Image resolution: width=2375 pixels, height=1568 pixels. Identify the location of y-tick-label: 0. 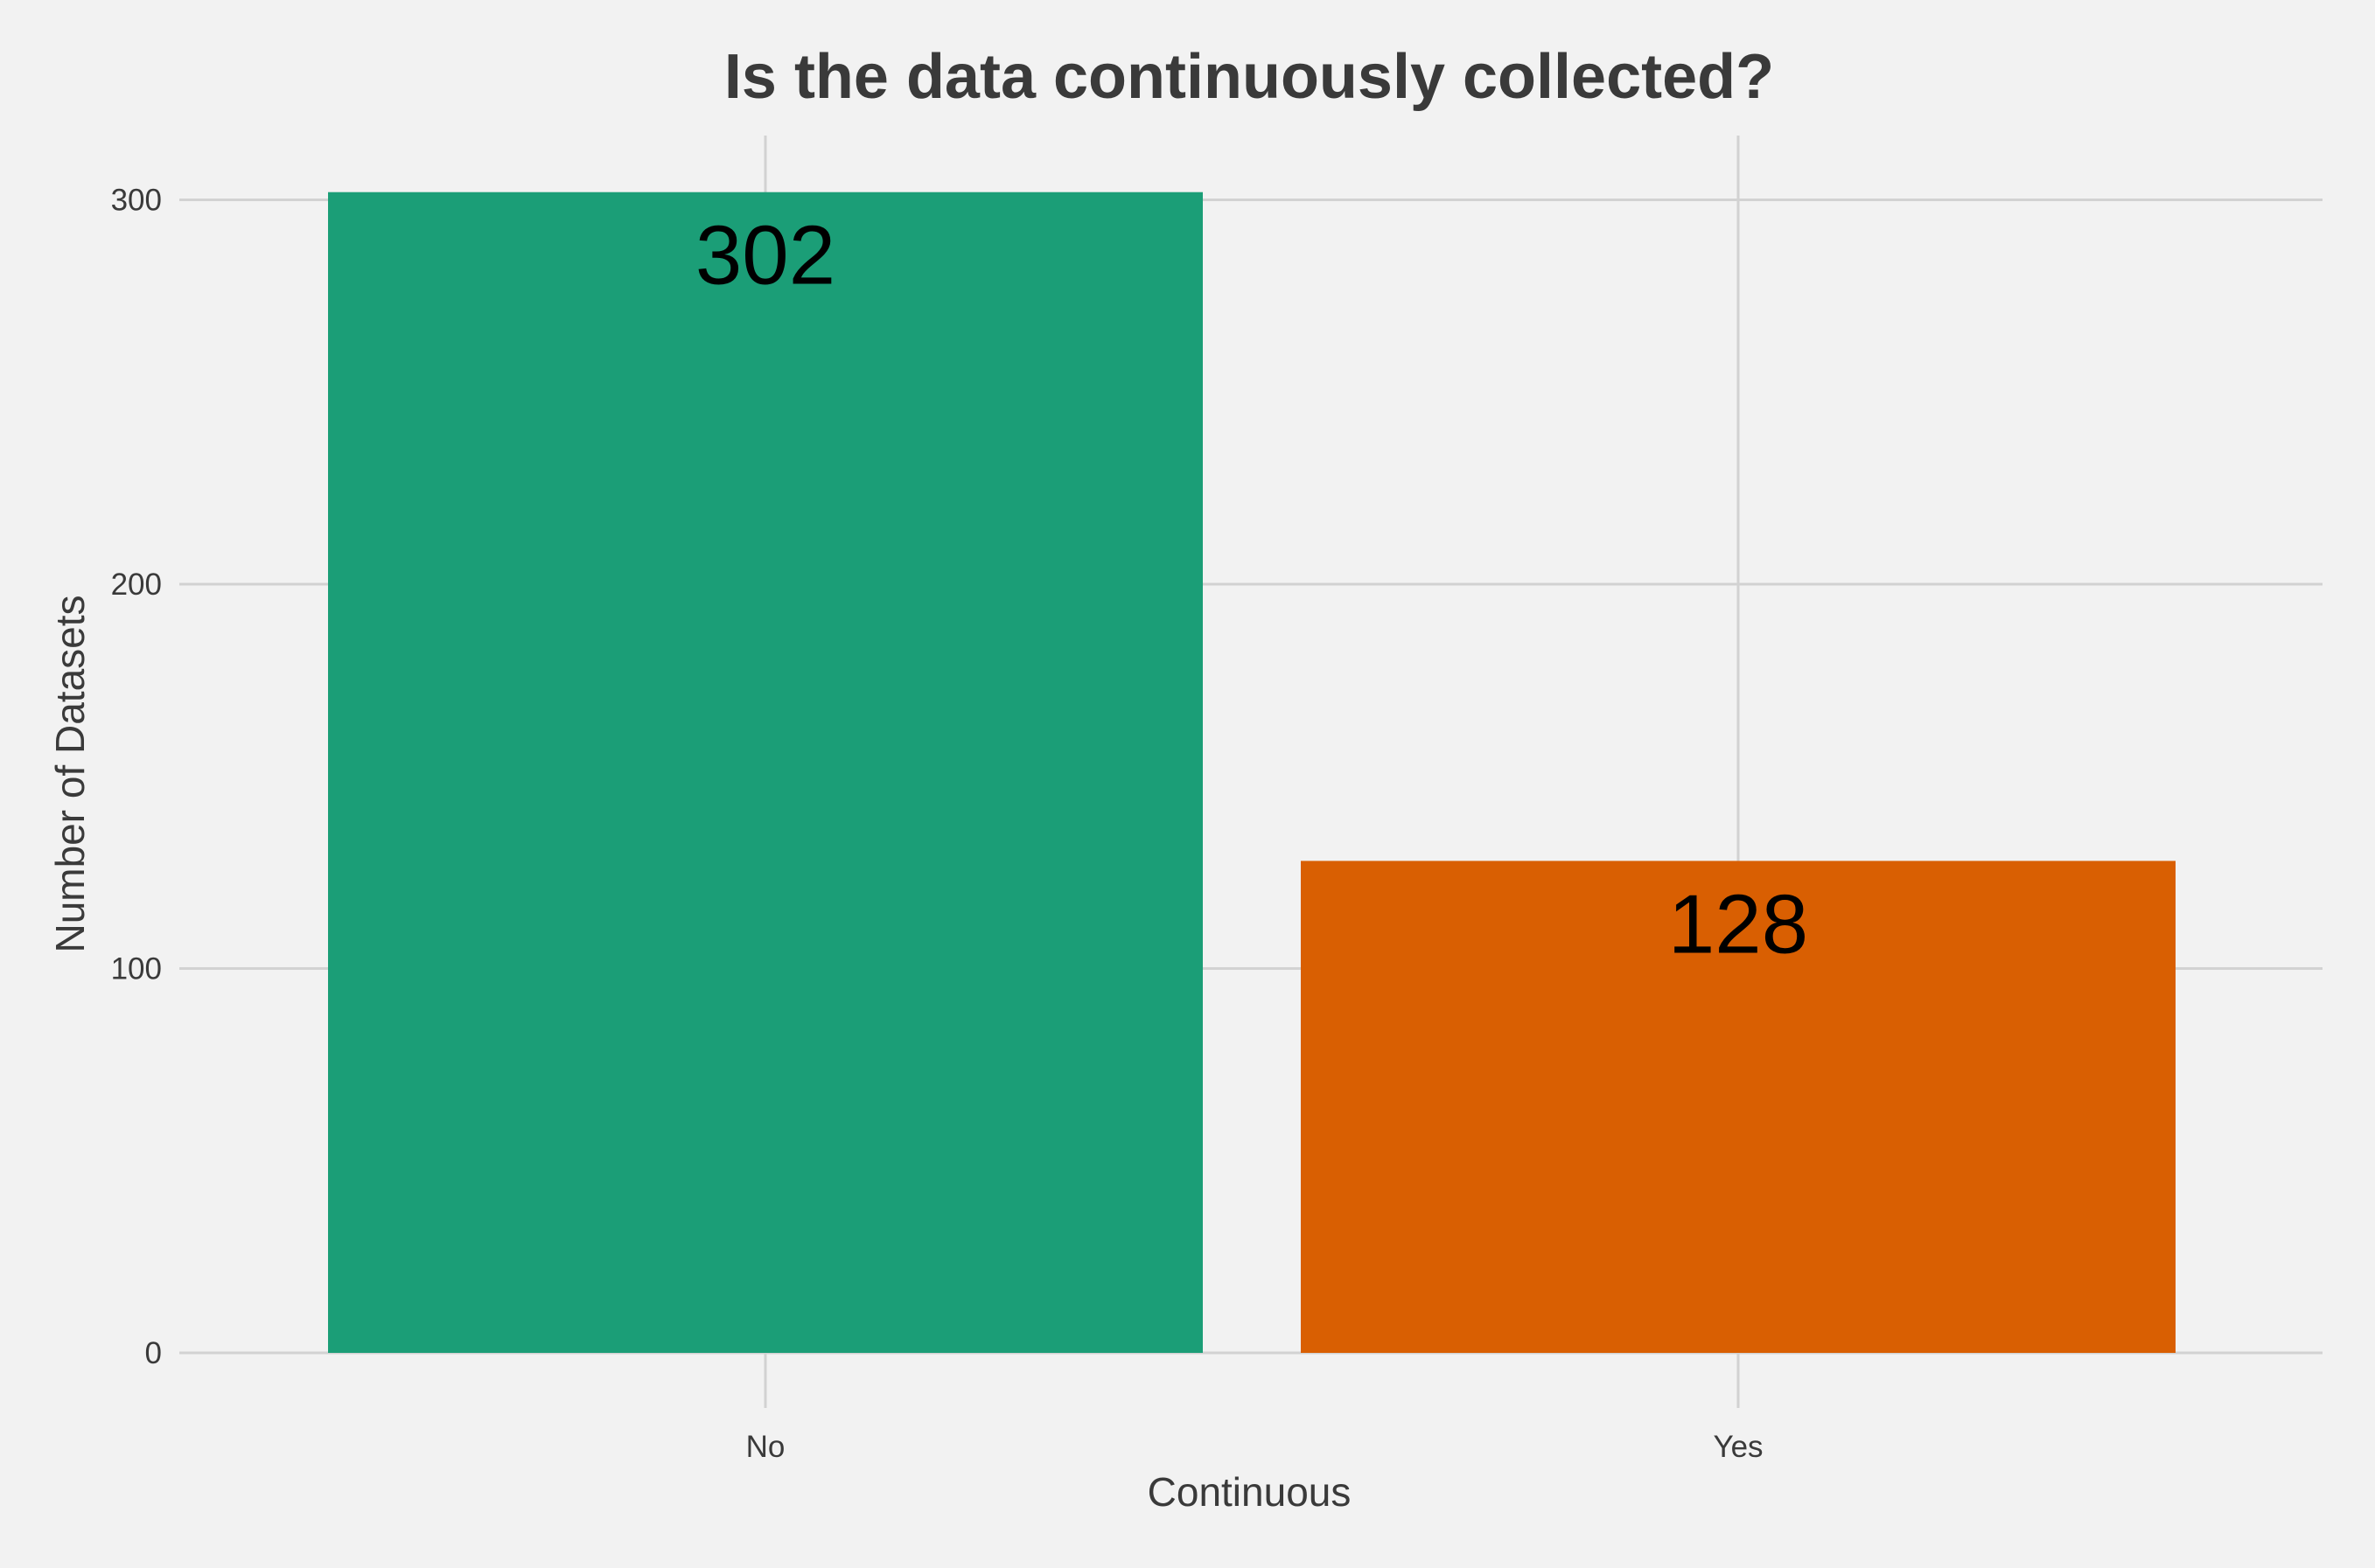
(153, 1353).